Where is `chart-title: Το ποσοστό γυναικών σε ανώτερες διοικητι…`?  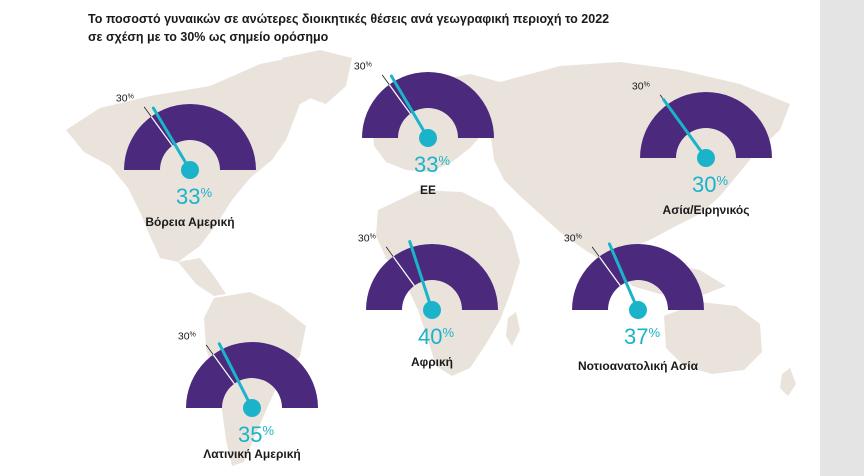
chart-title: Το ποσοστό γυναικών σε ανώτερες διοικητι… is located at coordinates (438, 28).